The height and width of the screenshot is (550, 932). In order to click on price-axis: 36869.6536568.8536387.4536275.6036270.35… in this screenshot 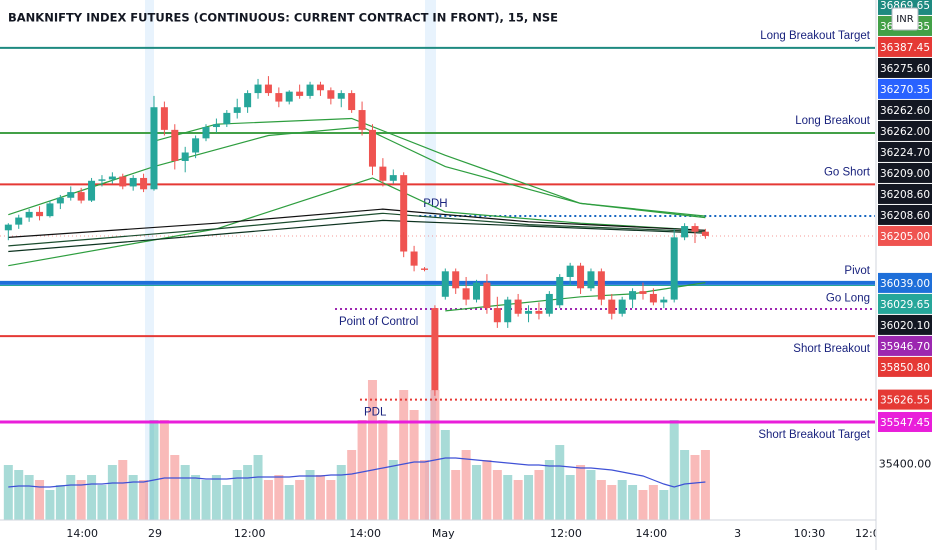, I will do `click(903, 275)`.